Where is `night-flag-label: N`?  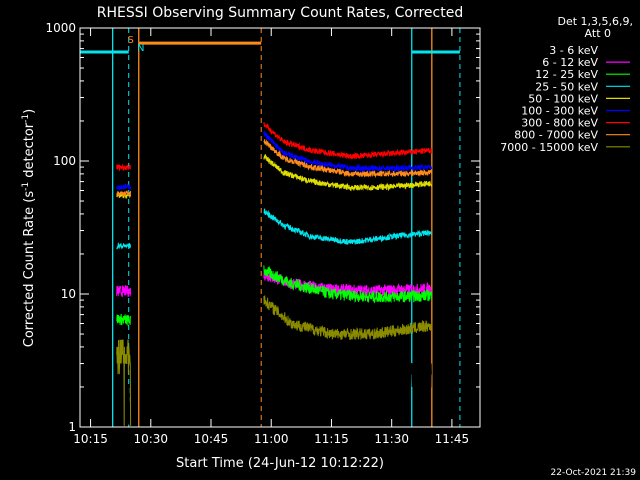
night-flag-label: N is located at coordinates (140, 48).